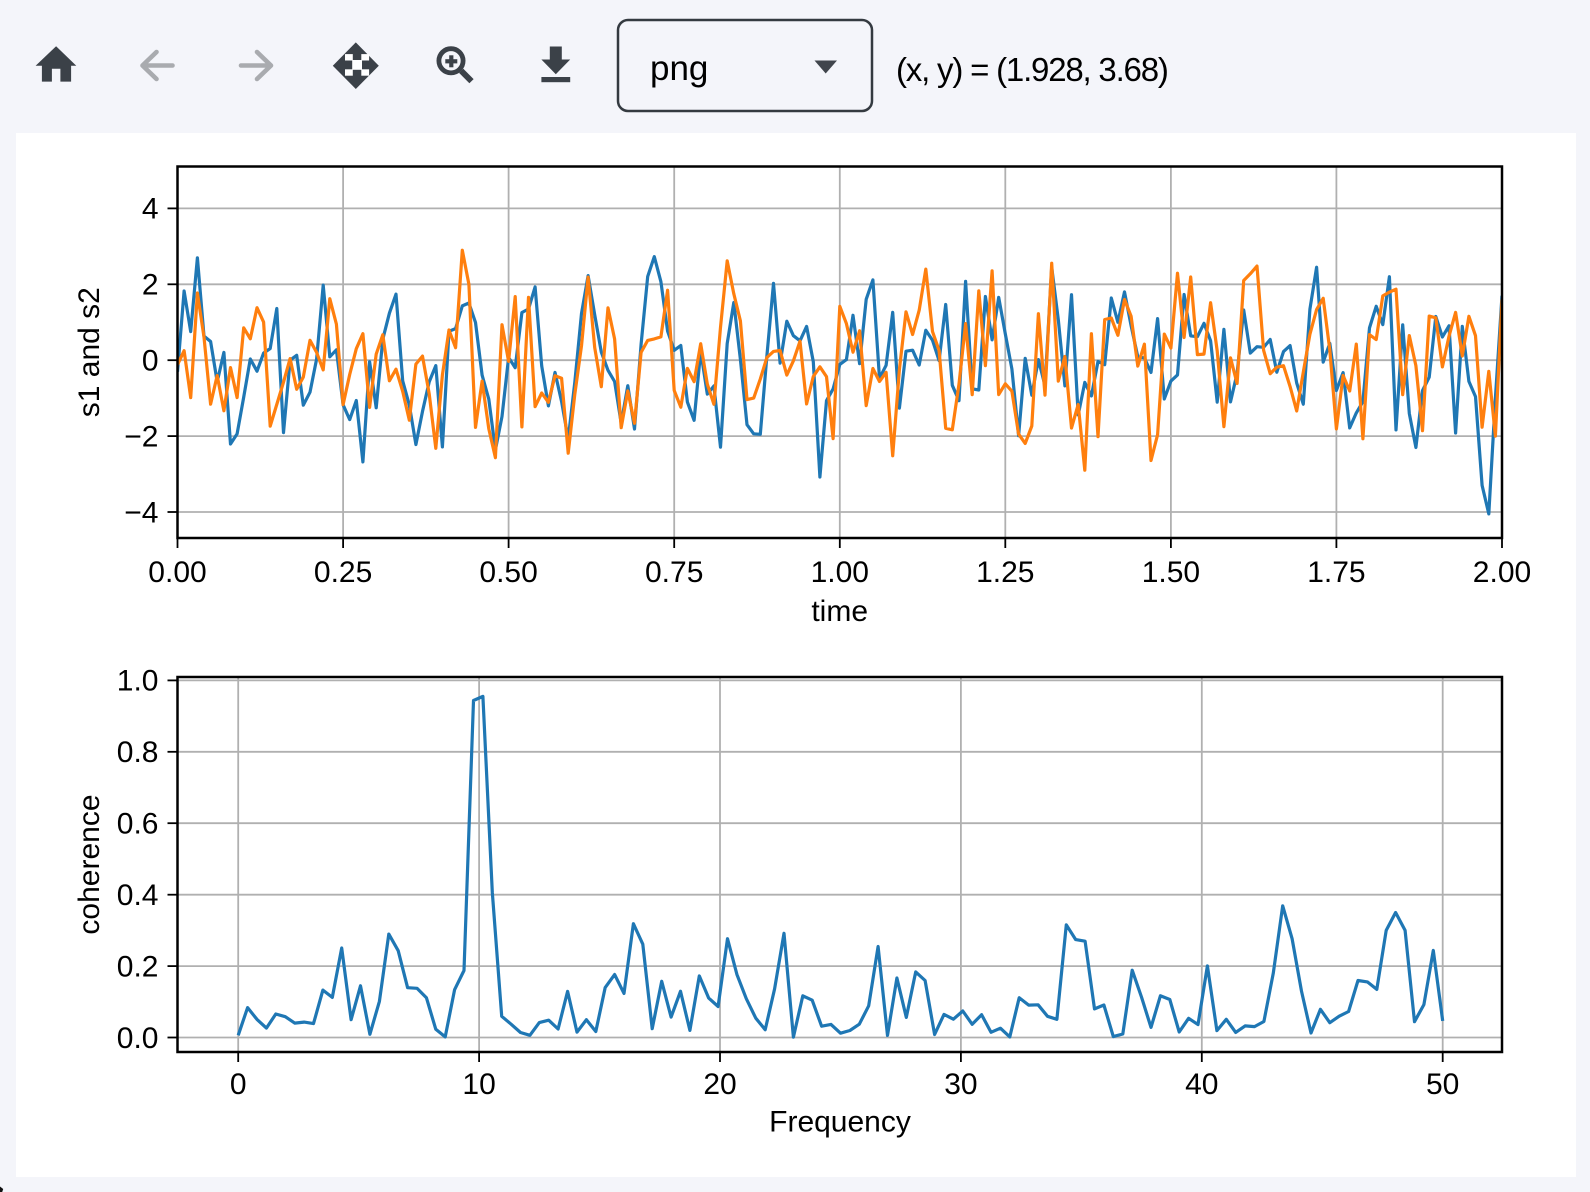 This screenshot has width=1590, height=1192. What do you see at coordinates (138, 752) in the screenshot?
I see `svg-text: 0.8` at bounding box center [138, 752].